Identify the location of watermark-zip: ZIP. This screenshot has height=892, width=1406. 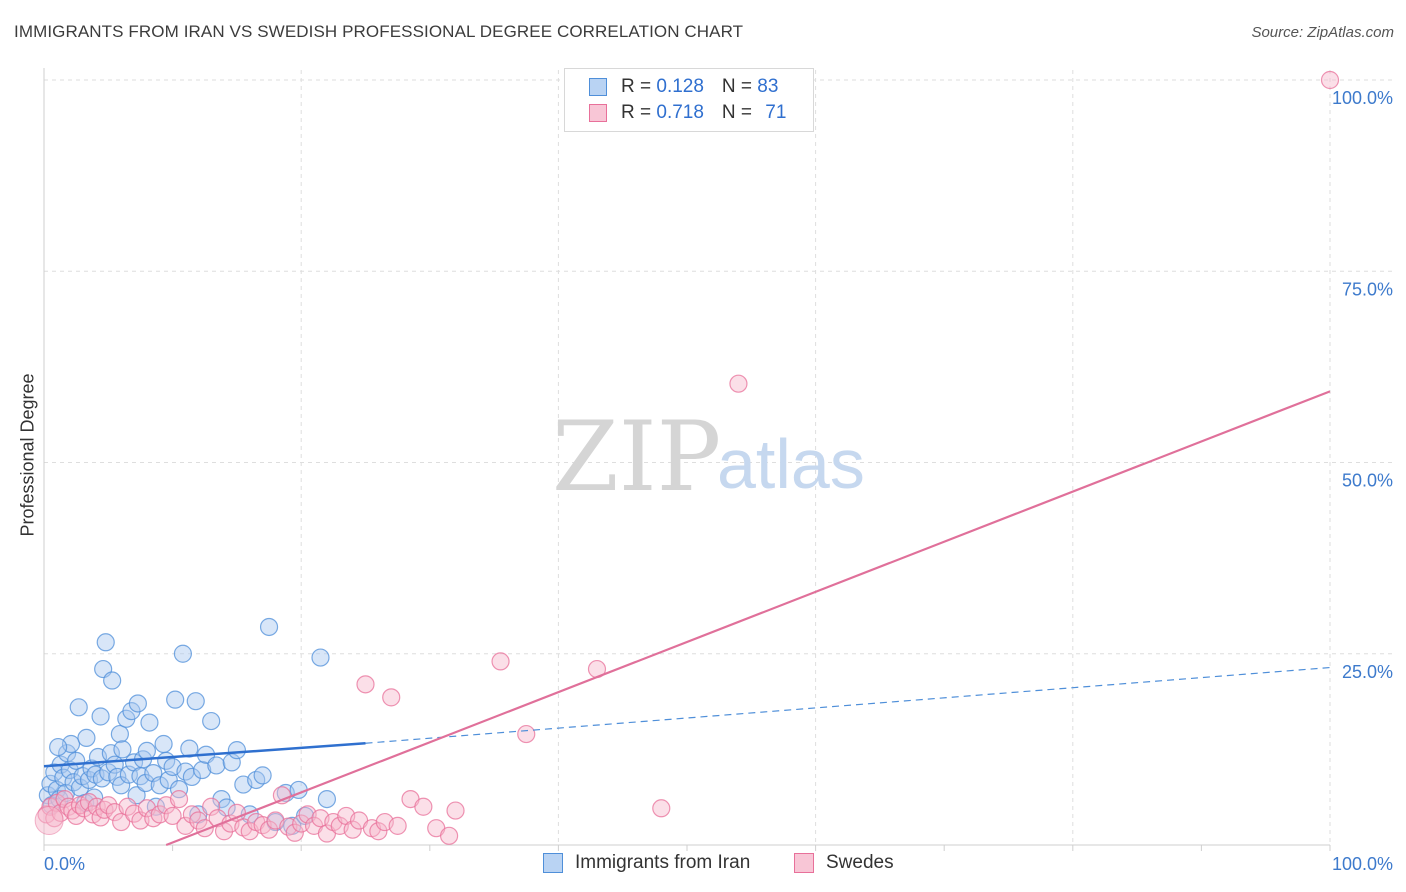
(636, 457).